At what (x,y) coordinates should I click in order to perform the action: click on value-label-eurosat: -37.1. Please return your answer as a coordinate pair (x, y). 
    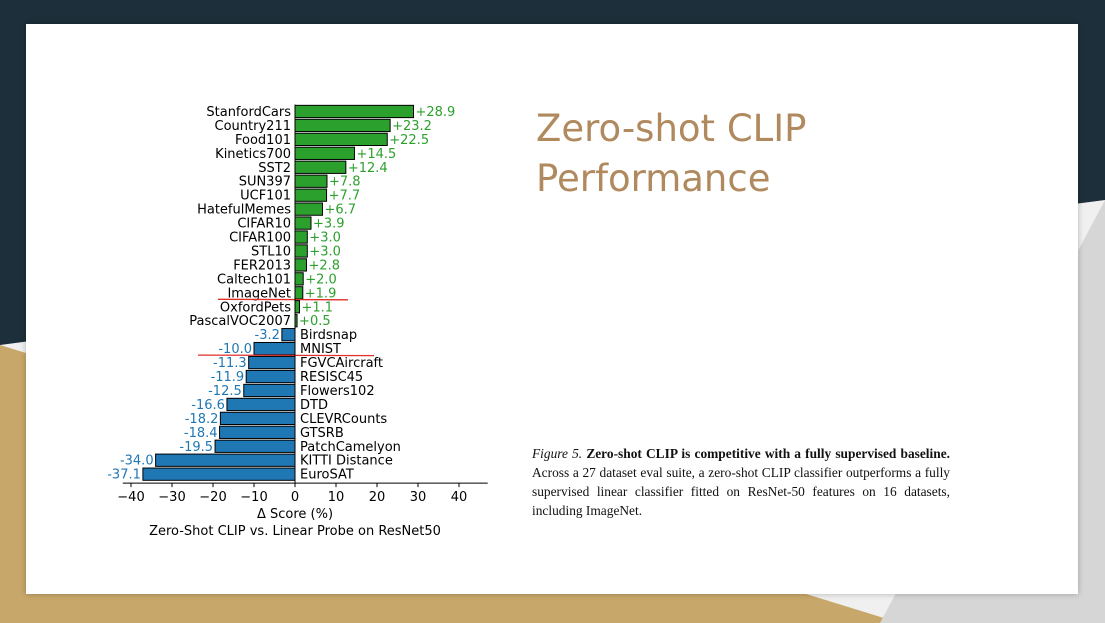
    Looking at the image, I should click on (124, 475).